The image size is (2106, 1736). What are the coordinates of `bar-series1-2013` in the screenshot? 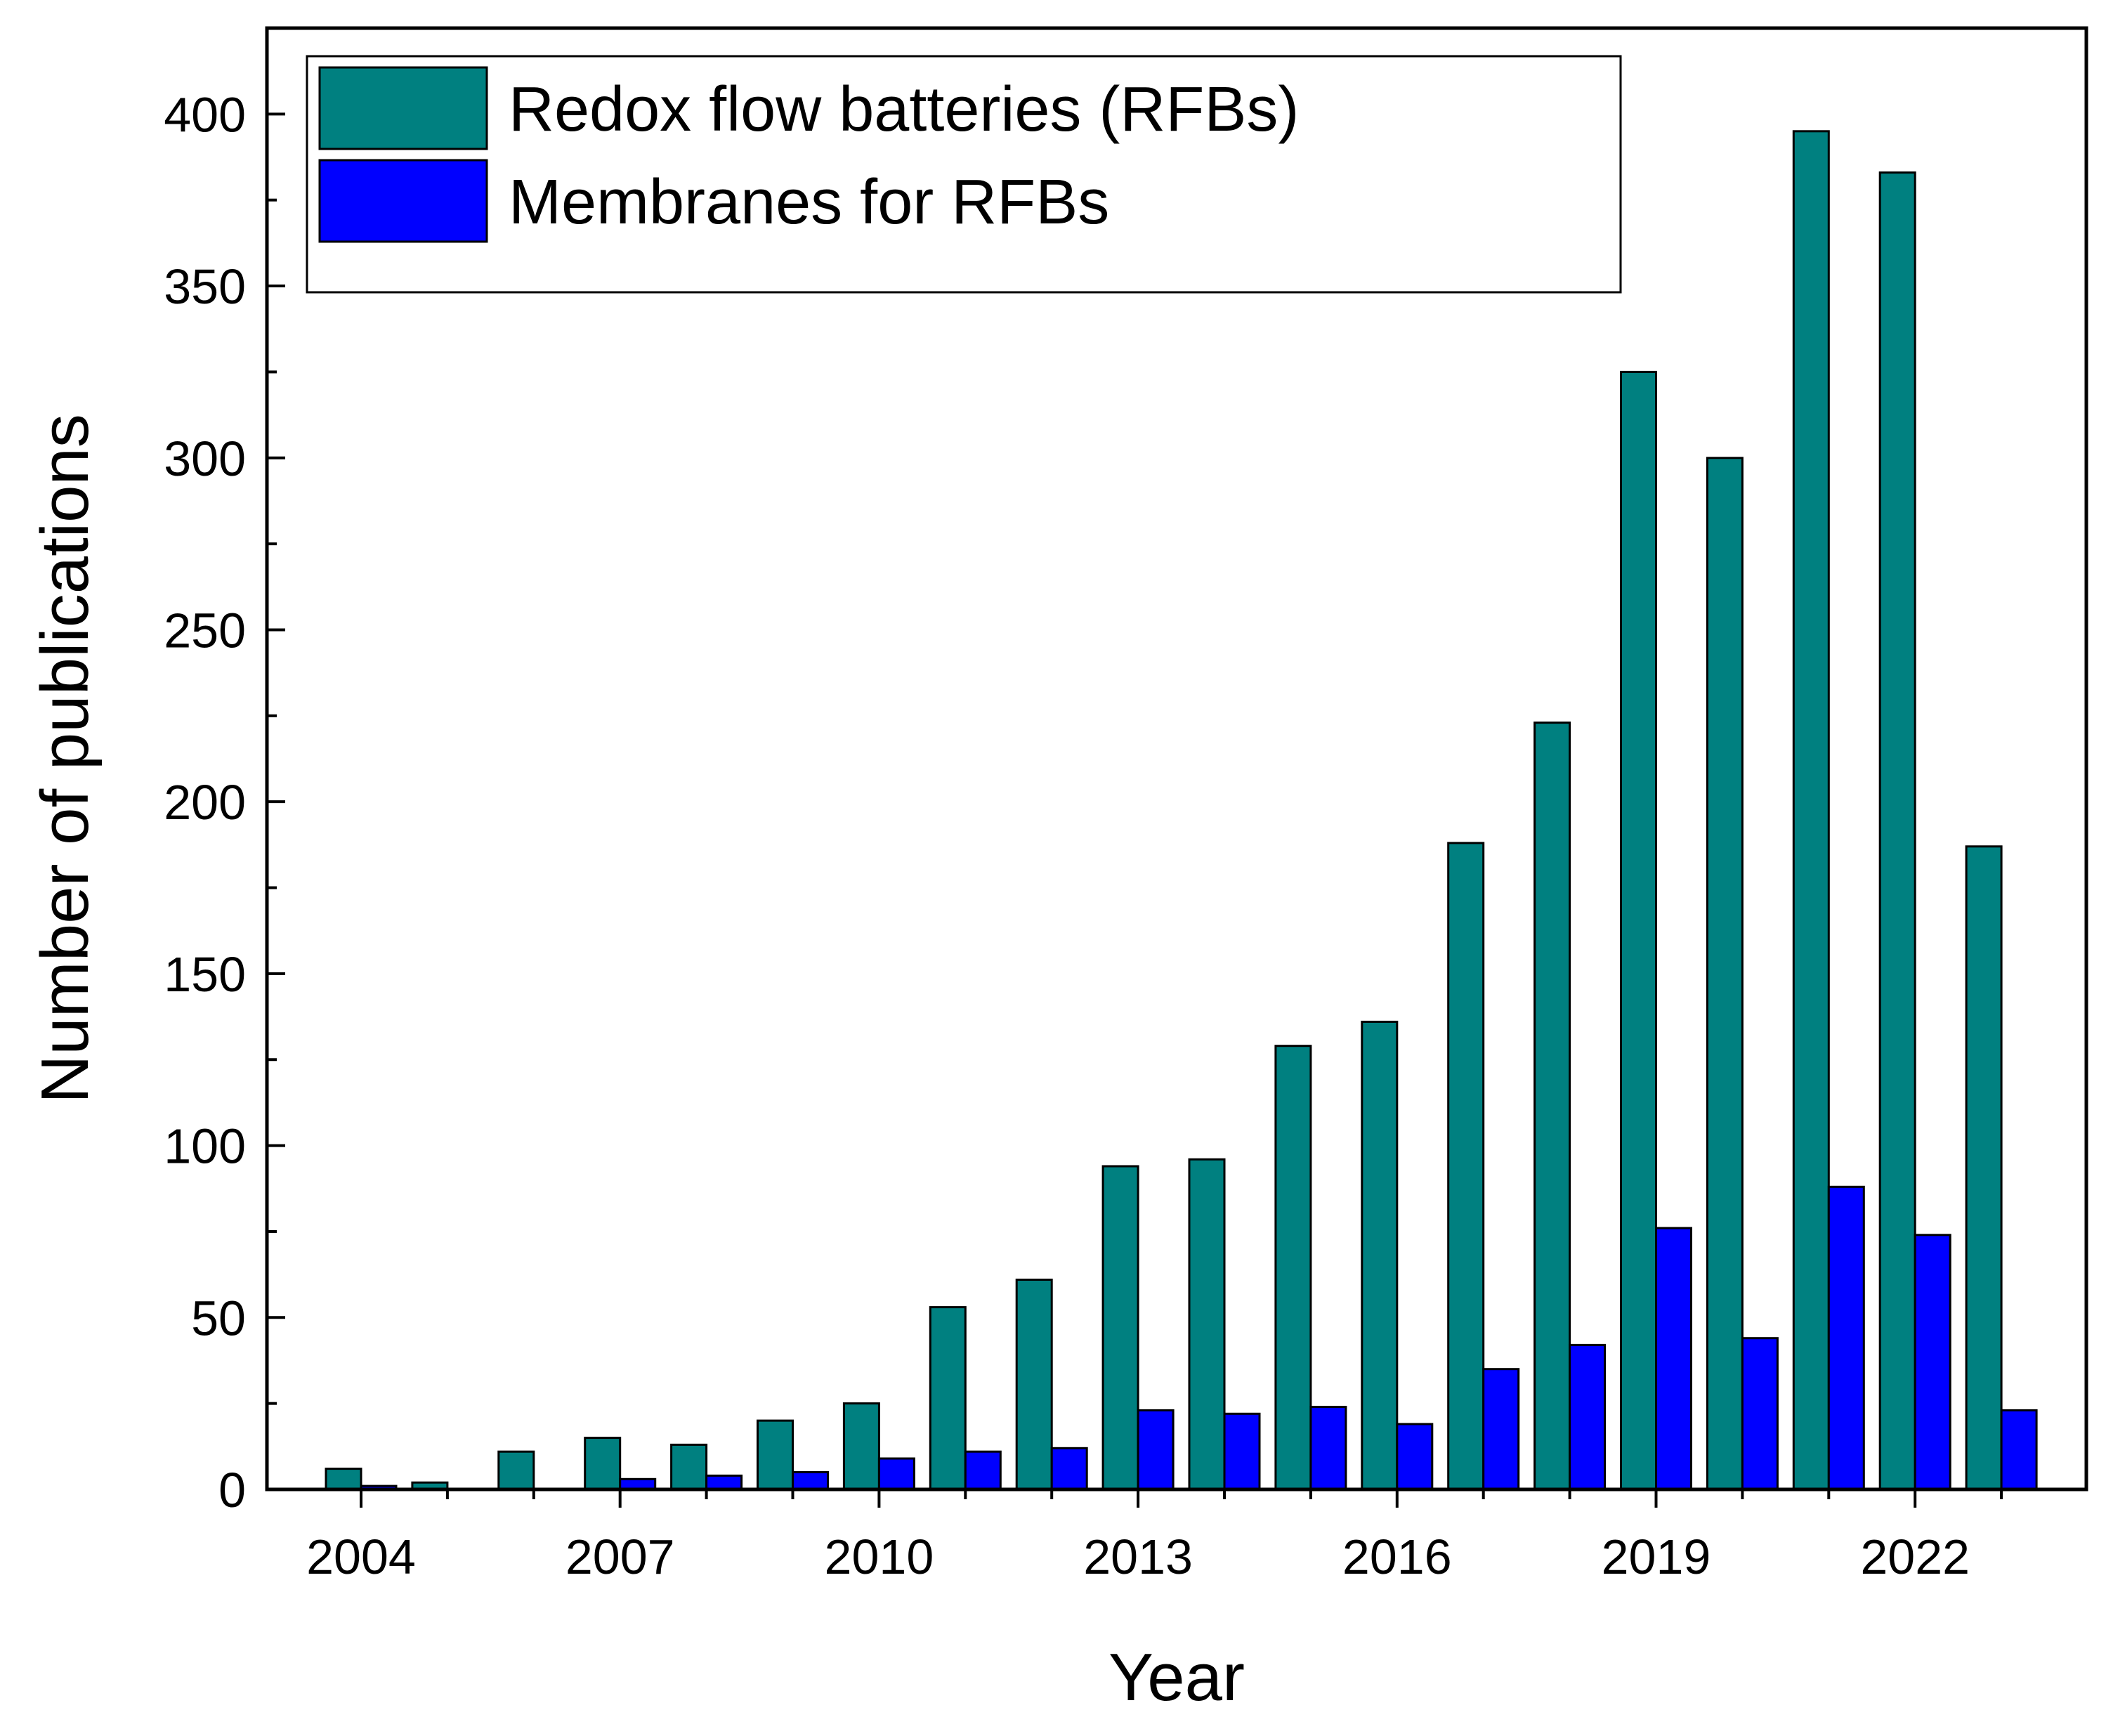 It's located at (1120, 1328).